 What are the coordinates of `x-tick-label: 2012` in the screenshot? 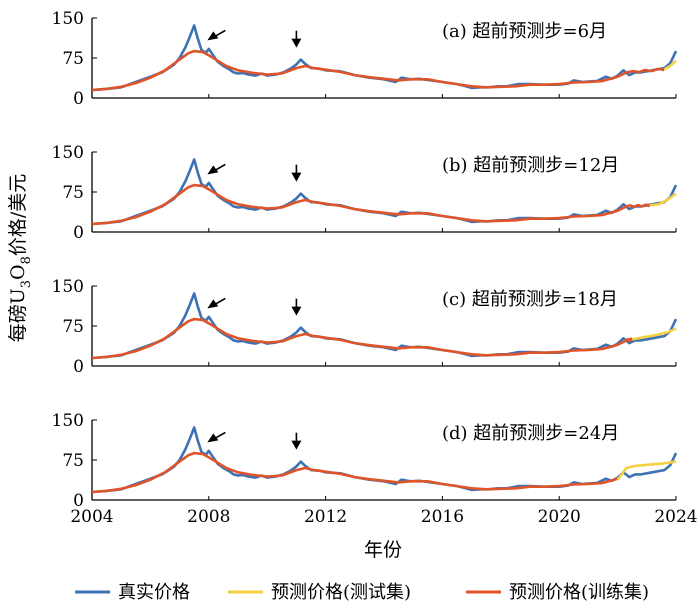 It's located at (325, 517).